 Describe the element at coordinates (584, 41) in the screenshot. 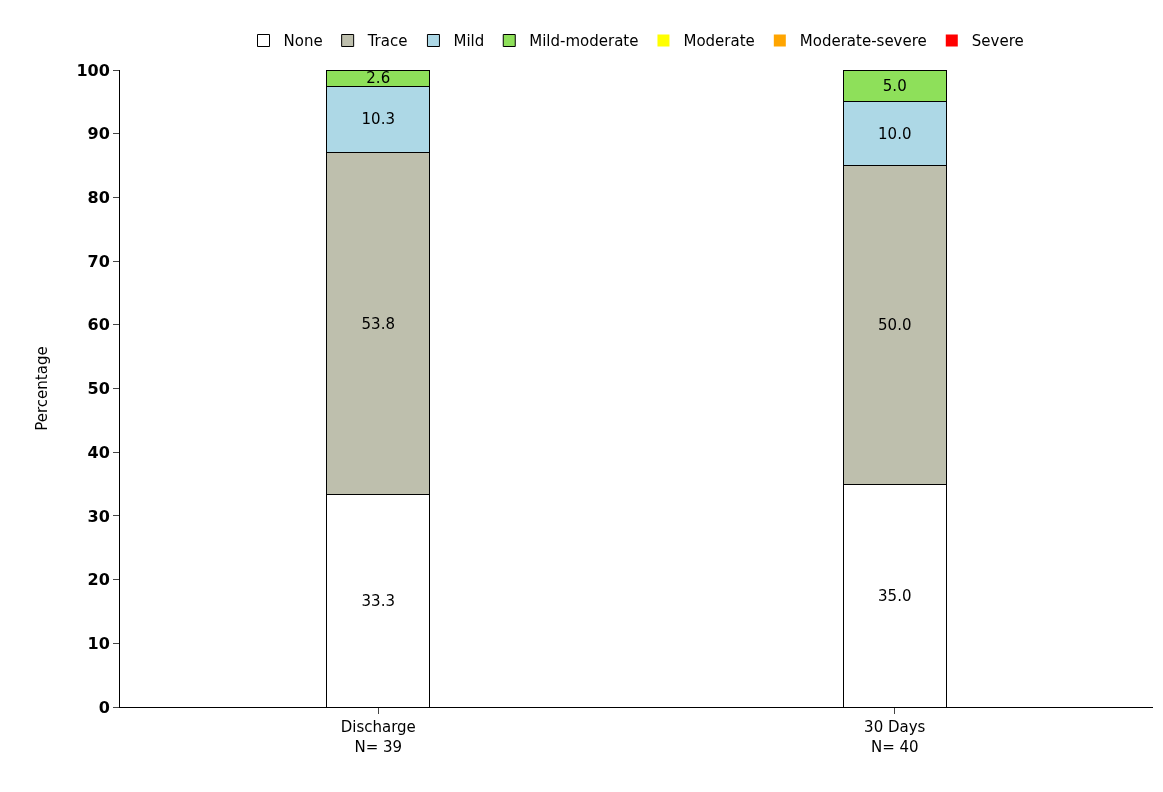

I see `legend-label: Mild-moderate` at that location.